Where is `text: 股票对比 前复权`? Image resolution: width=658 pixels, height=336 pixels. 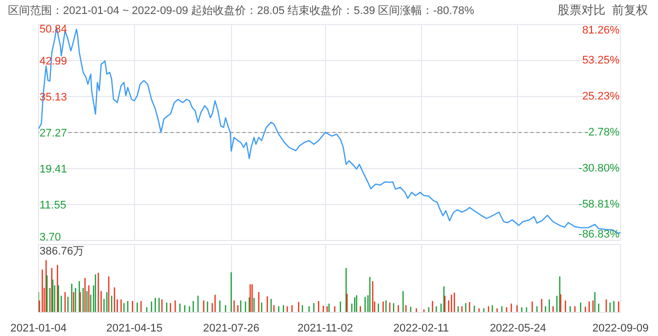
text: 股票对比 前复权 is located at coordinates (602, 10).